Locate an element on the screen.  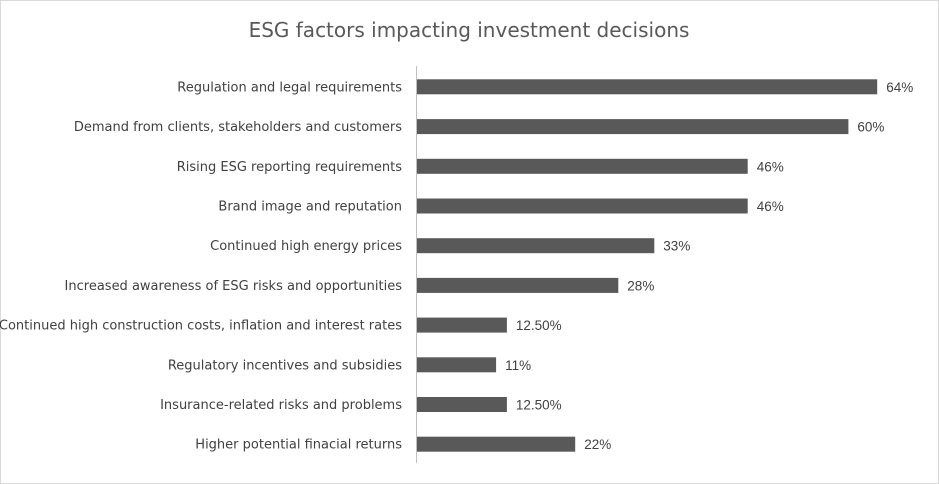
data-label: 11% is located at coordinates (518, 365).